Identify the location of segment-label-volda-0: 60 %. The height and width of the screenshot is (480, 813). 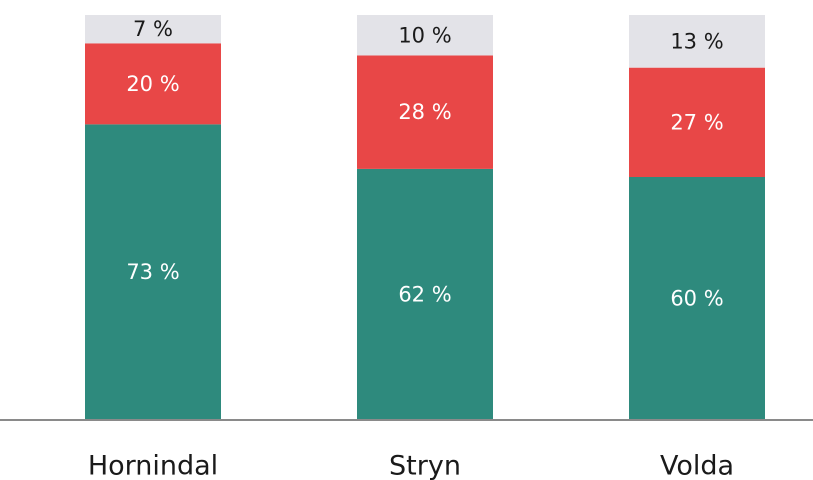
(696, 299).